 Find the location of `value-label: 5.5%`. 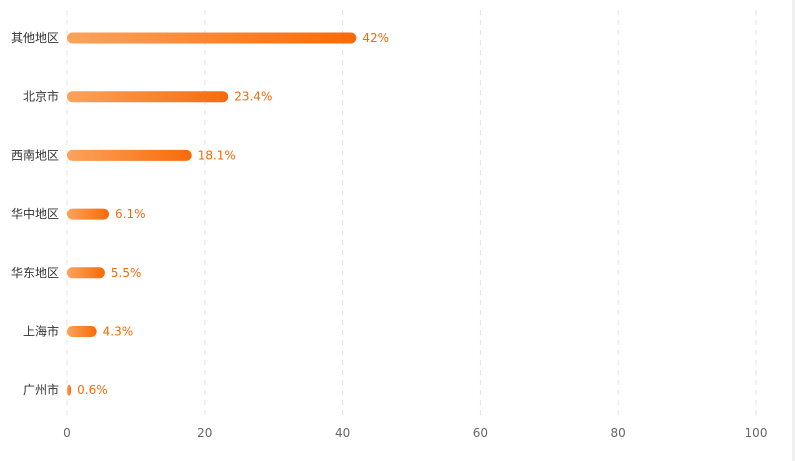

value-label: 5.5% is located at coordinates (126, 273).